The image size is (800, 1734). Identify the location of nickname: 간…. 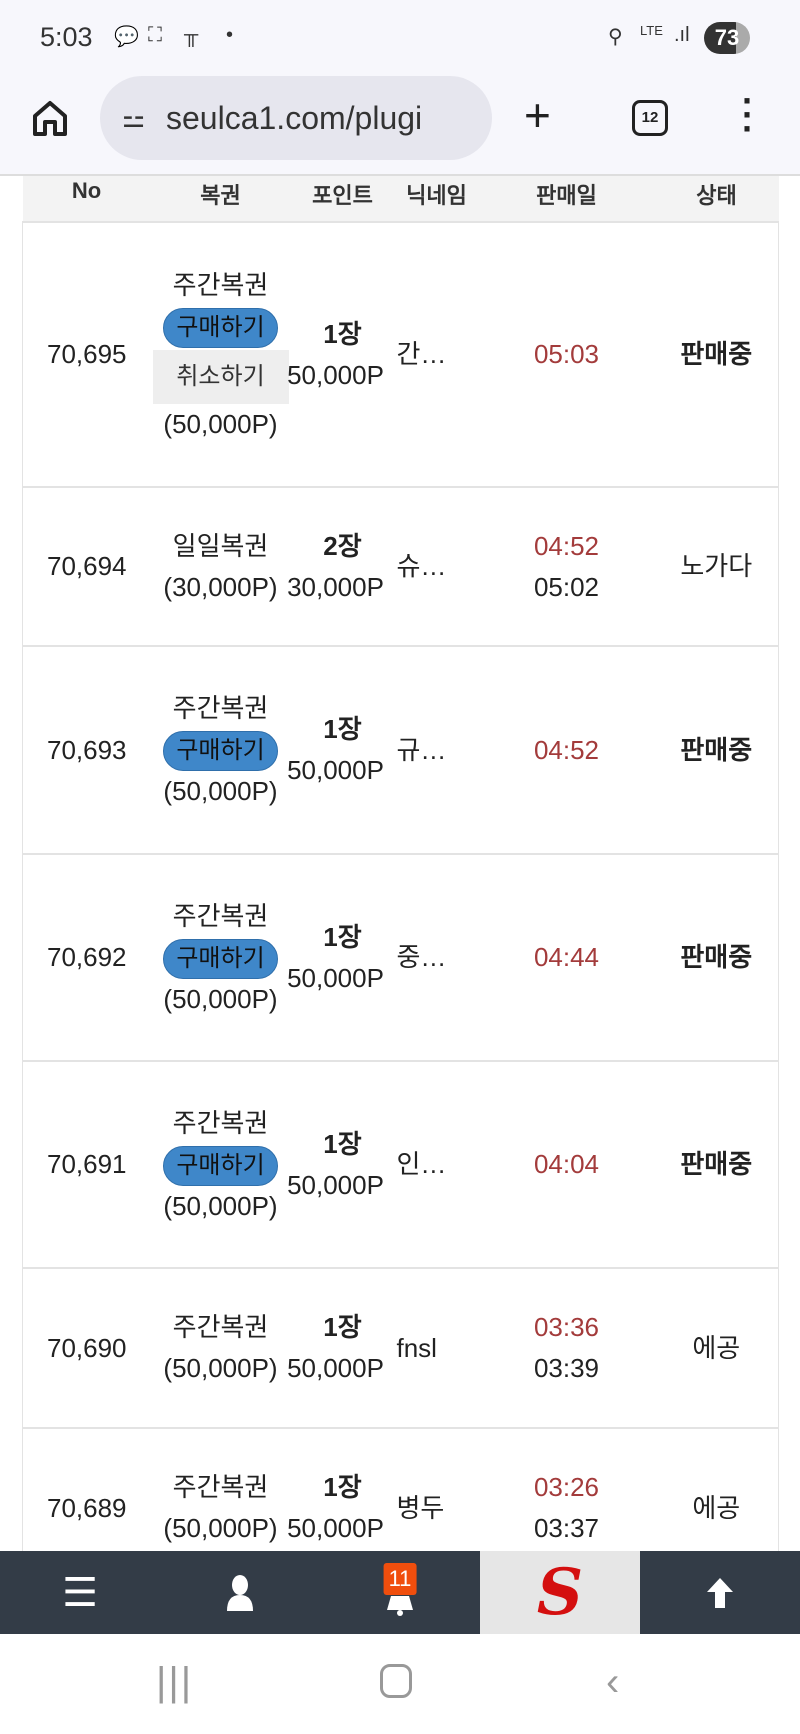
(436, 355).